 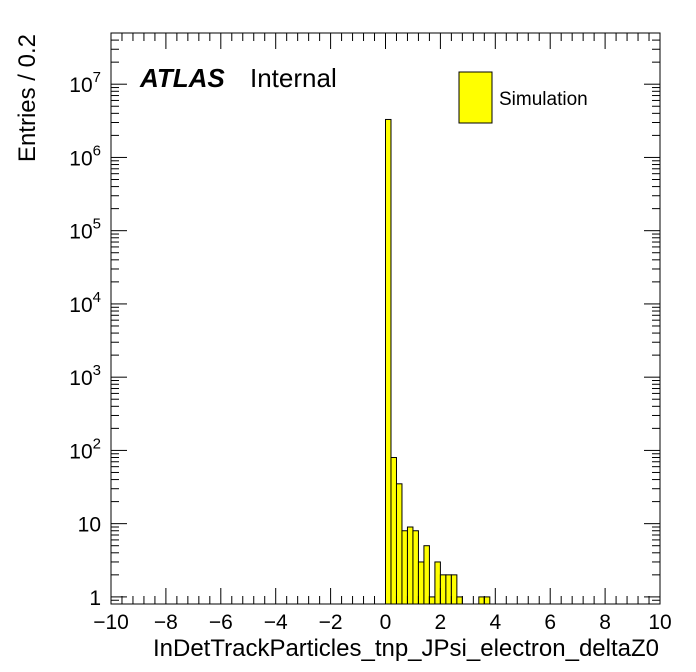 I want to click on y-tick-label: 10⁶, so click(x=85, y=156).